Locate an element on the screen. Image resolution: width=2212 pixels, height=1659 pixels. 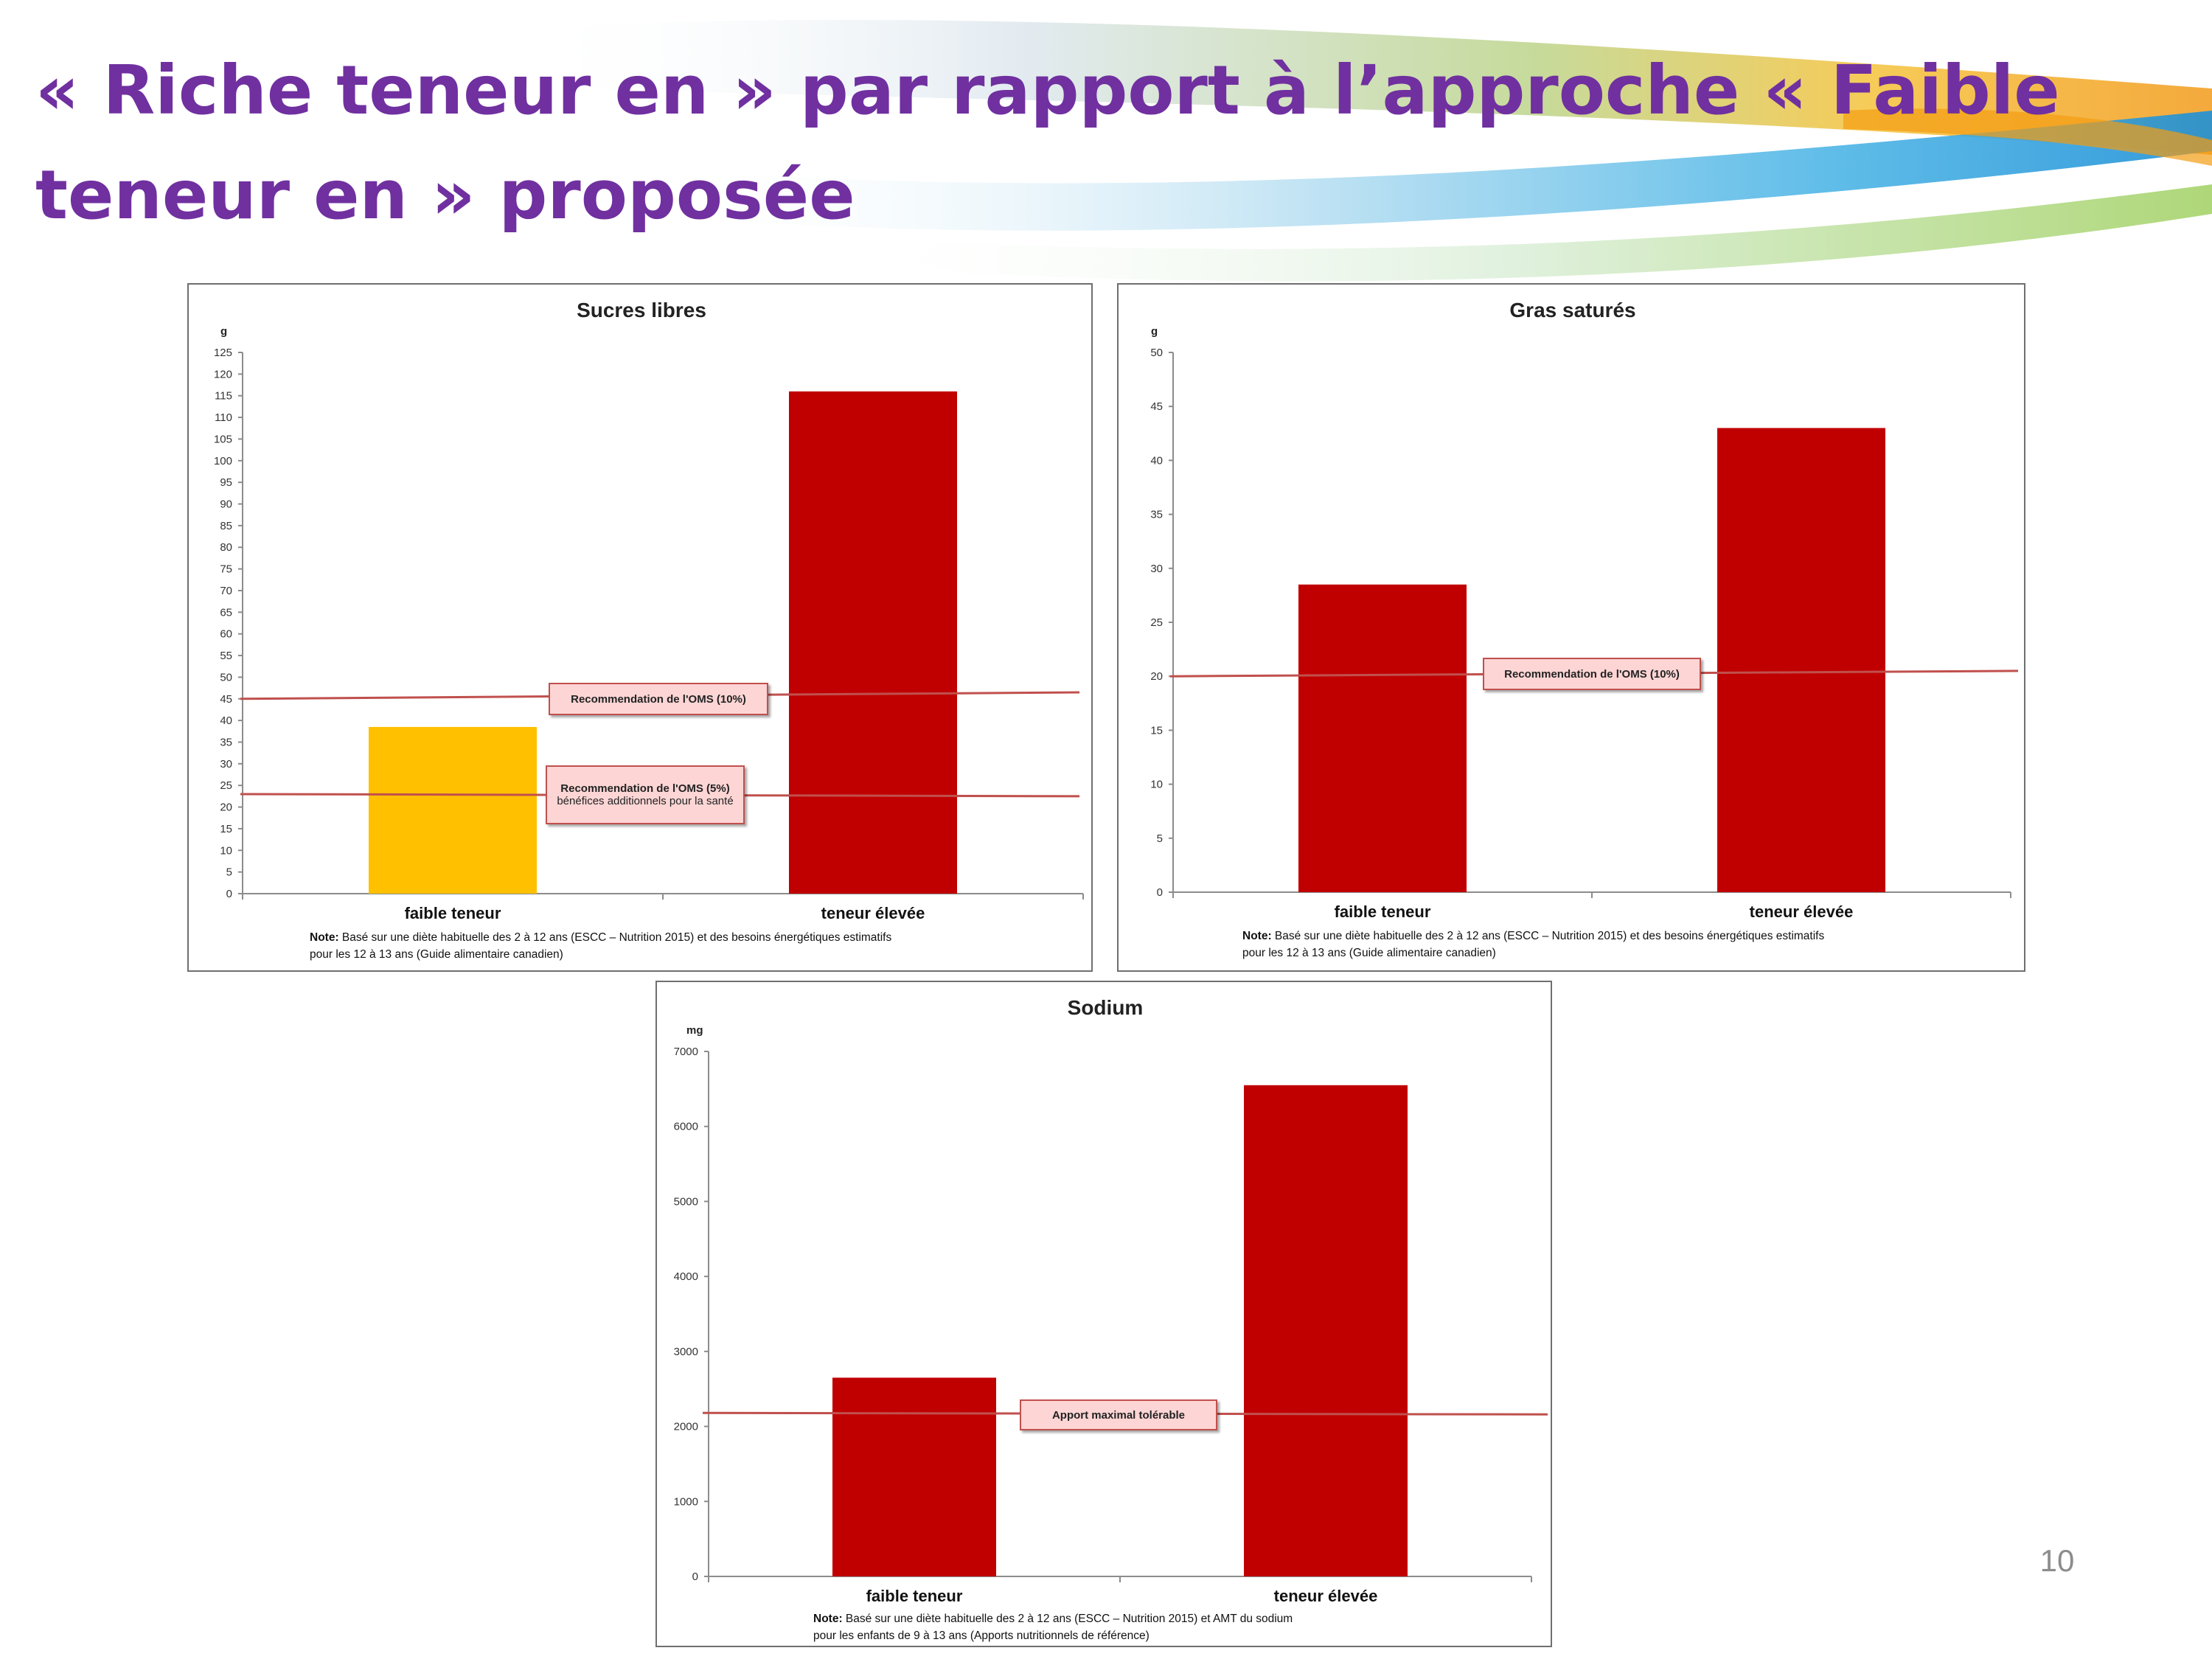
y-tick-label: 95 is located at coordinates (226, 482).